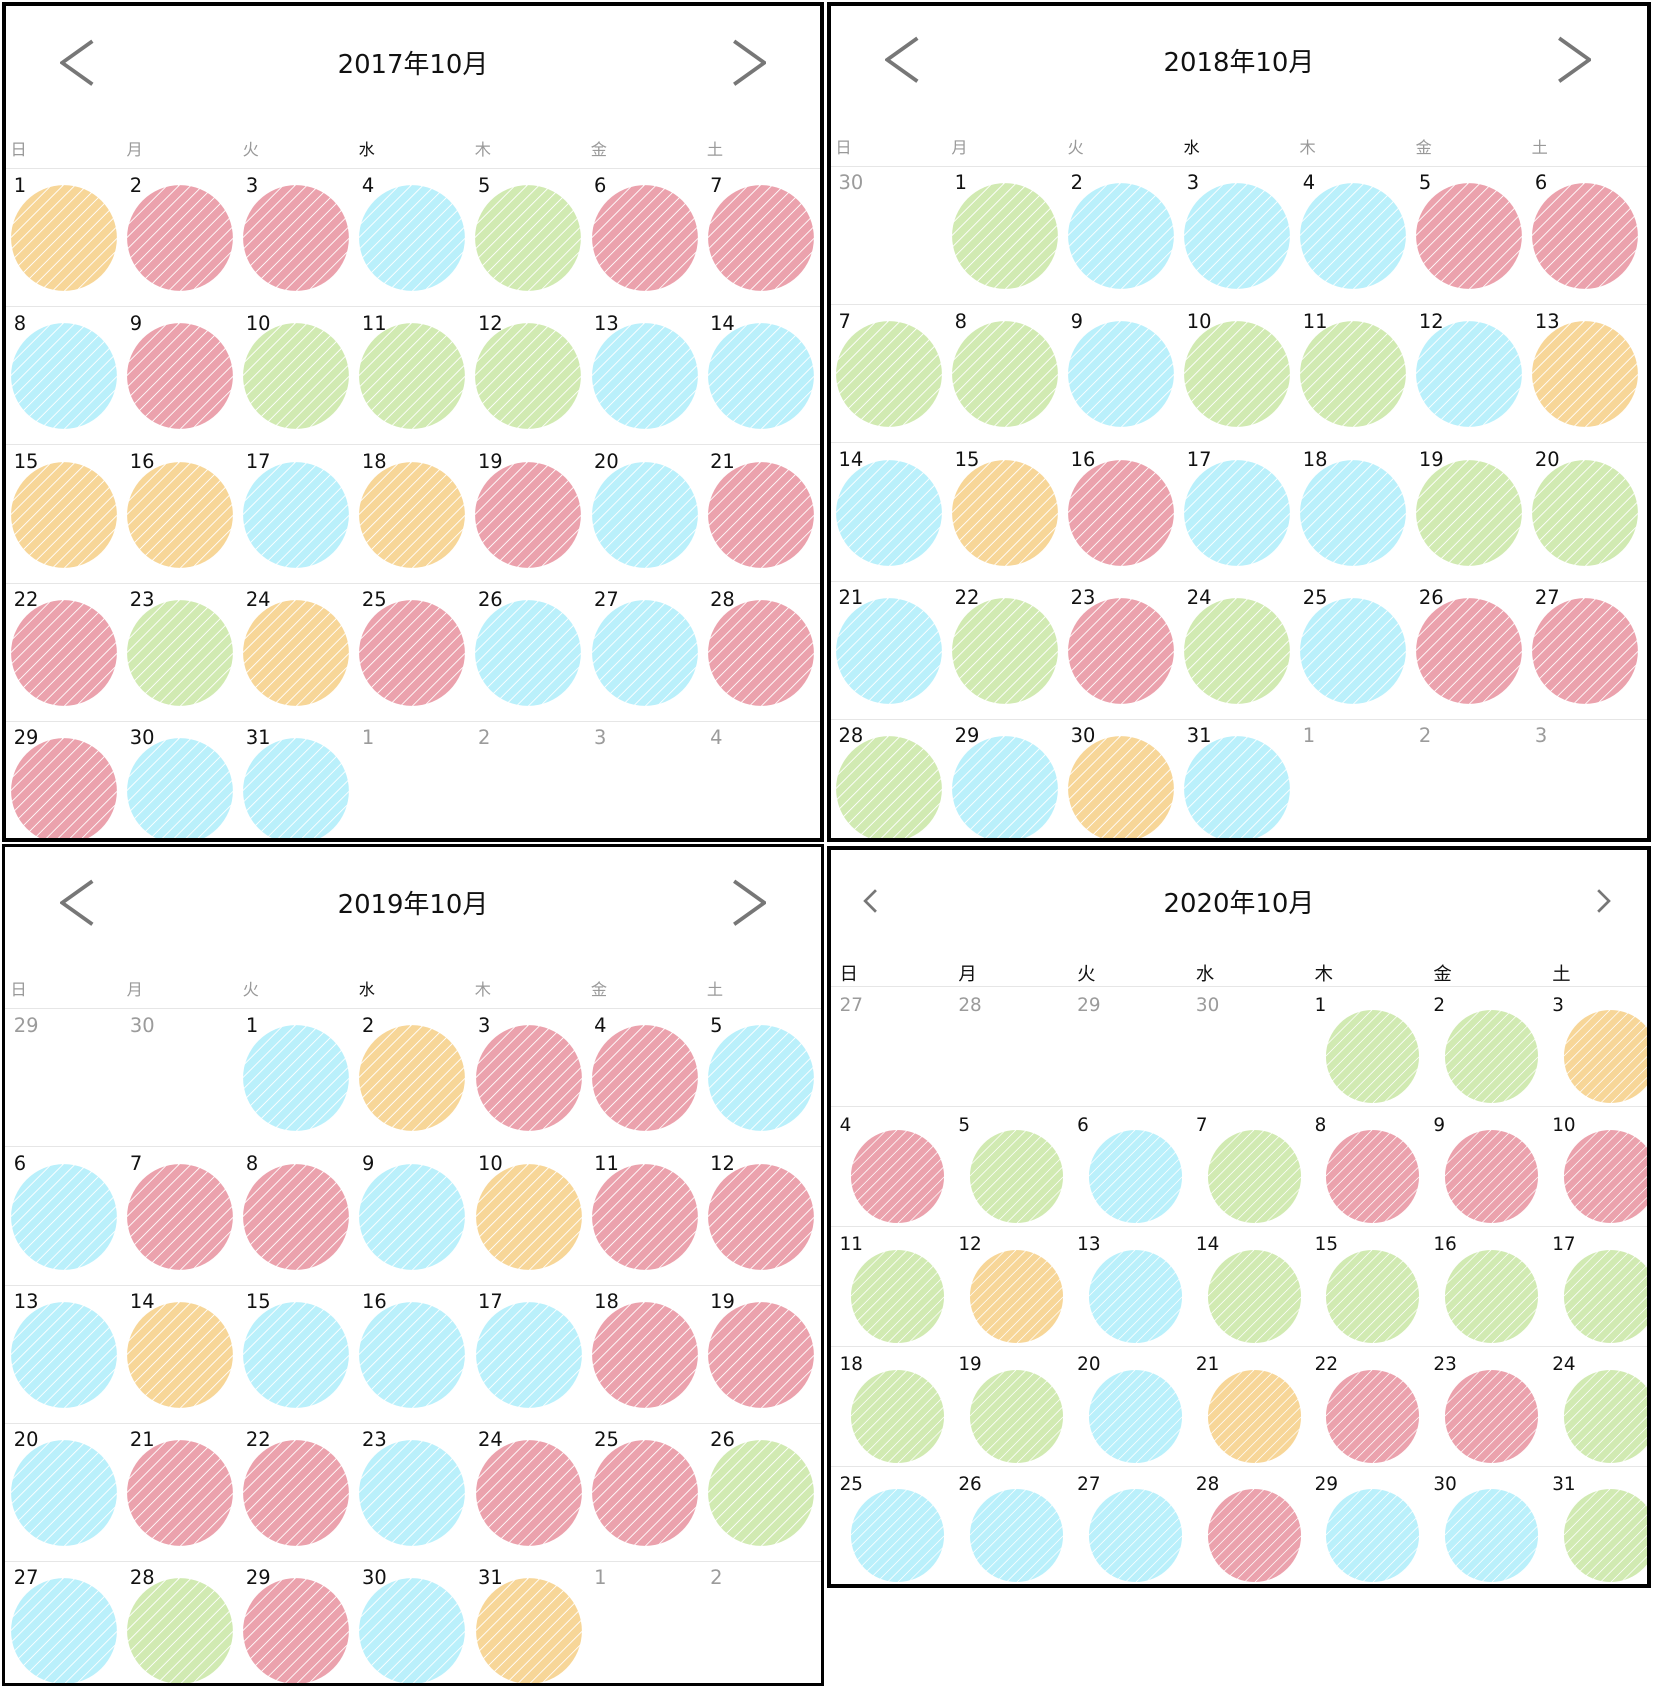  What do you see at coordinates (368, 1025) in the screenshot?
I see `day-number: 2` at bounding box center [368, 1025].